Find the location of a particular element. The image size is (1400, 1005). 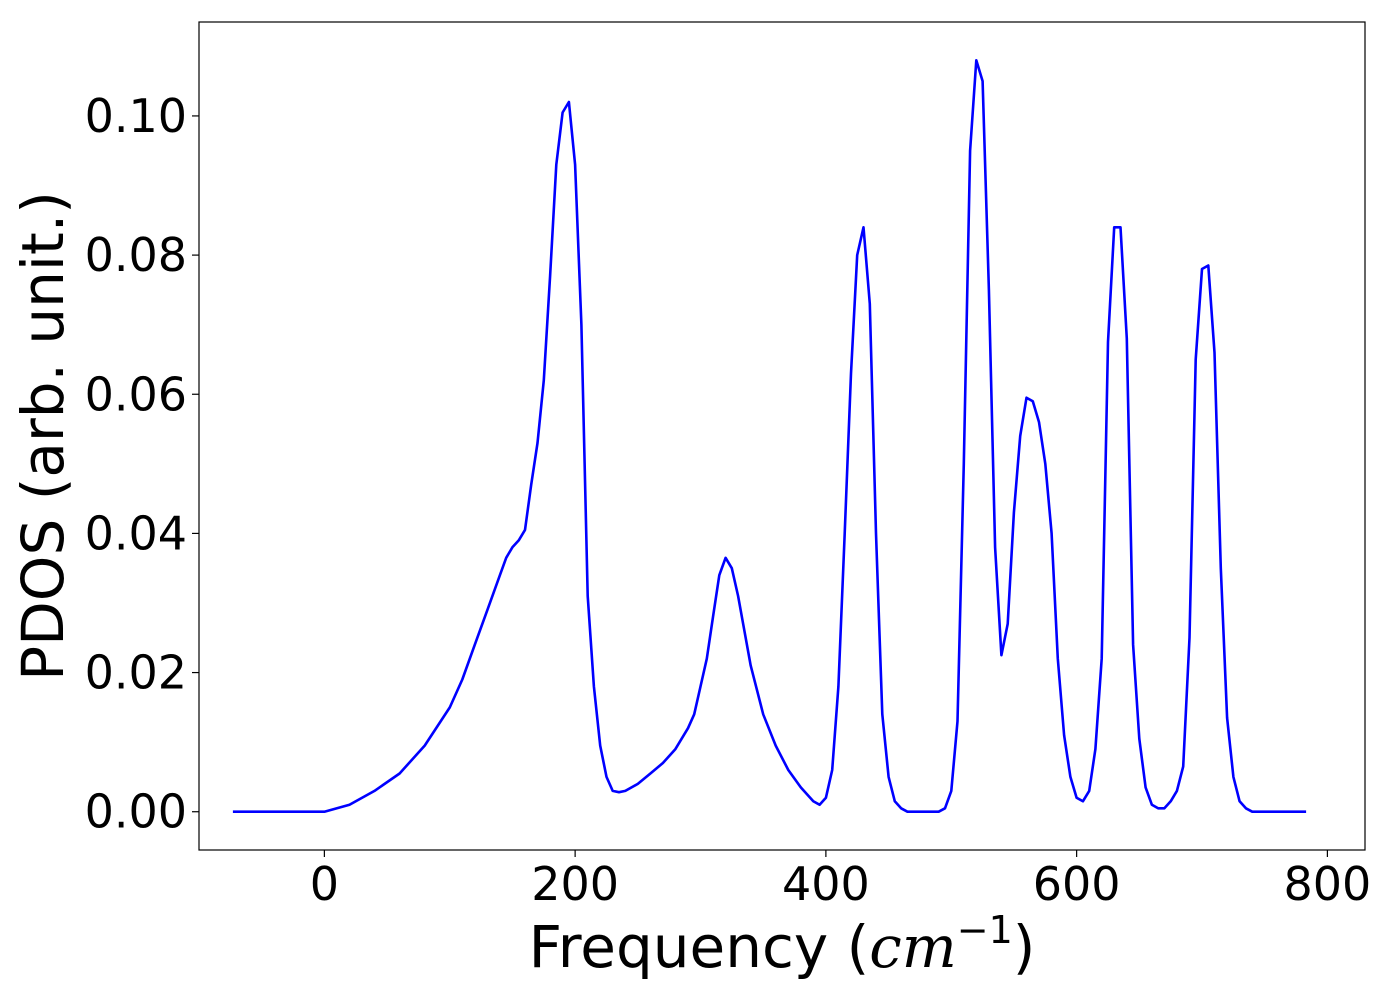

y-tick-label: 0.08 is located at coordinates (136, 255).